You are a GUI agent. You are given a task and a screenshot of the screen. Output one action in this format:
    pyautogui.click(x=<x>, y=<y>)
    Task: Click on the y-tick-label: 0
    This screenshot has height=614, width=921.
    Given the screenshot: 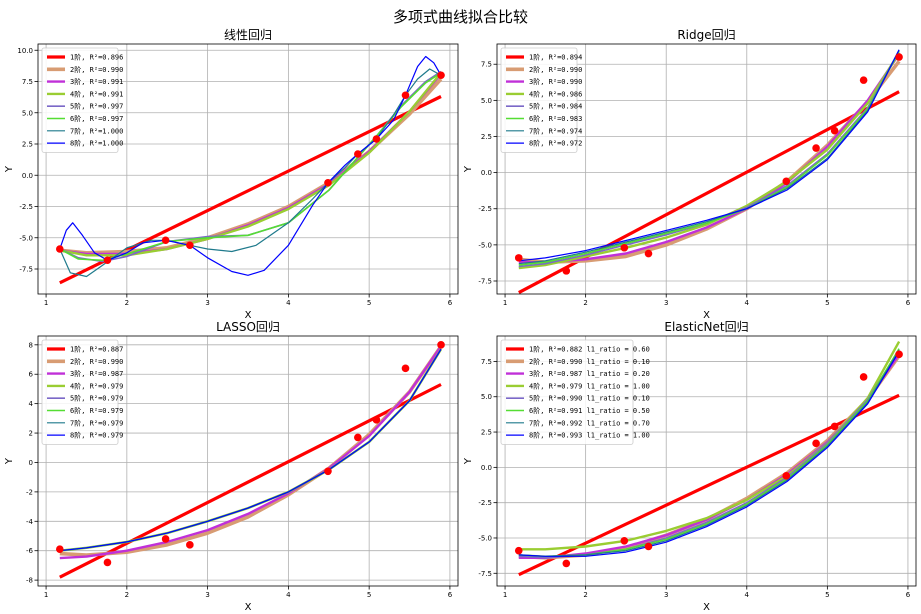 What is the action you would take?
    pyautogui.click(x=31, y=463)
    